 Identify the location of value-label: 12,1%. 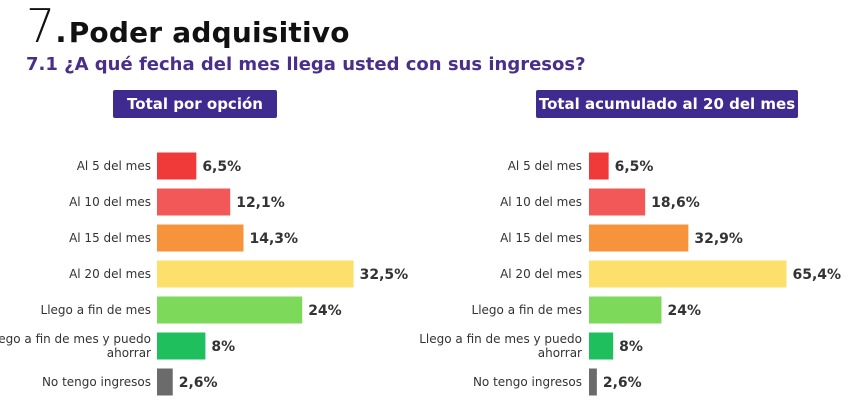
(260, 203).